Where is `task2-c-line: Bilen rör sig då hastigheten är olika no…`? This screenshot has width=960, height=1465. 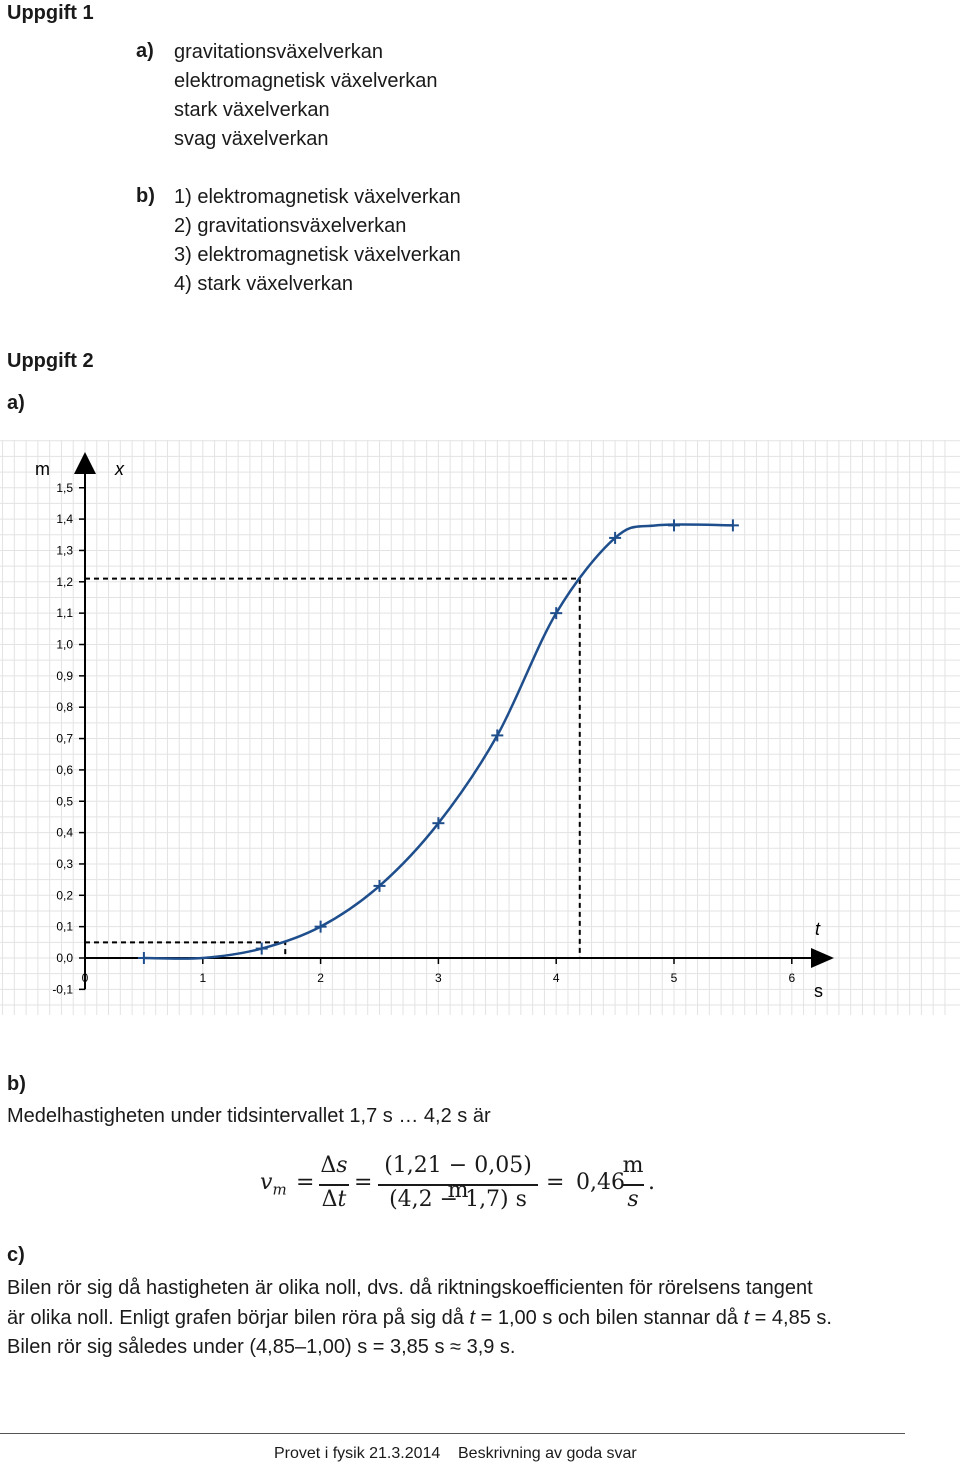
task2-c-line: Bilen rör sig då hastigheten är olika no… is located at coordinates (410, 1288).